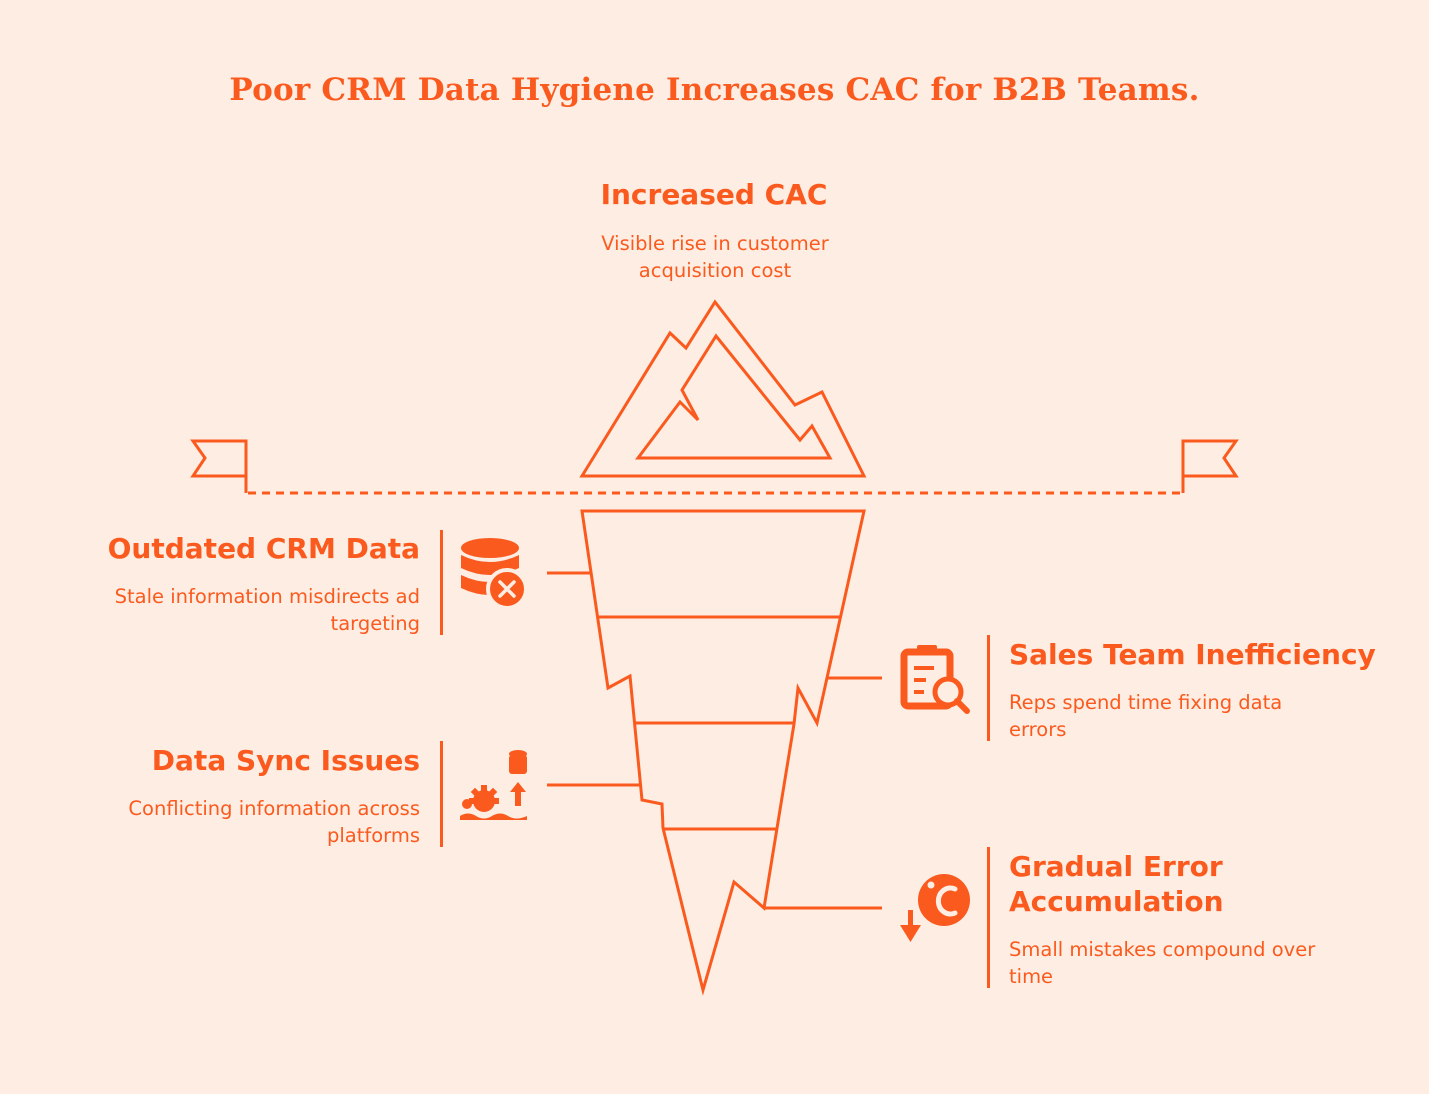 Image resolution: width=1429 pixels, height=1094 pixels. Describe the element at coordinates (1192, 654) in the screenshot. I see `layer-heading-sales-team-inefficiency: Sales Team Inefficiency` at that location.